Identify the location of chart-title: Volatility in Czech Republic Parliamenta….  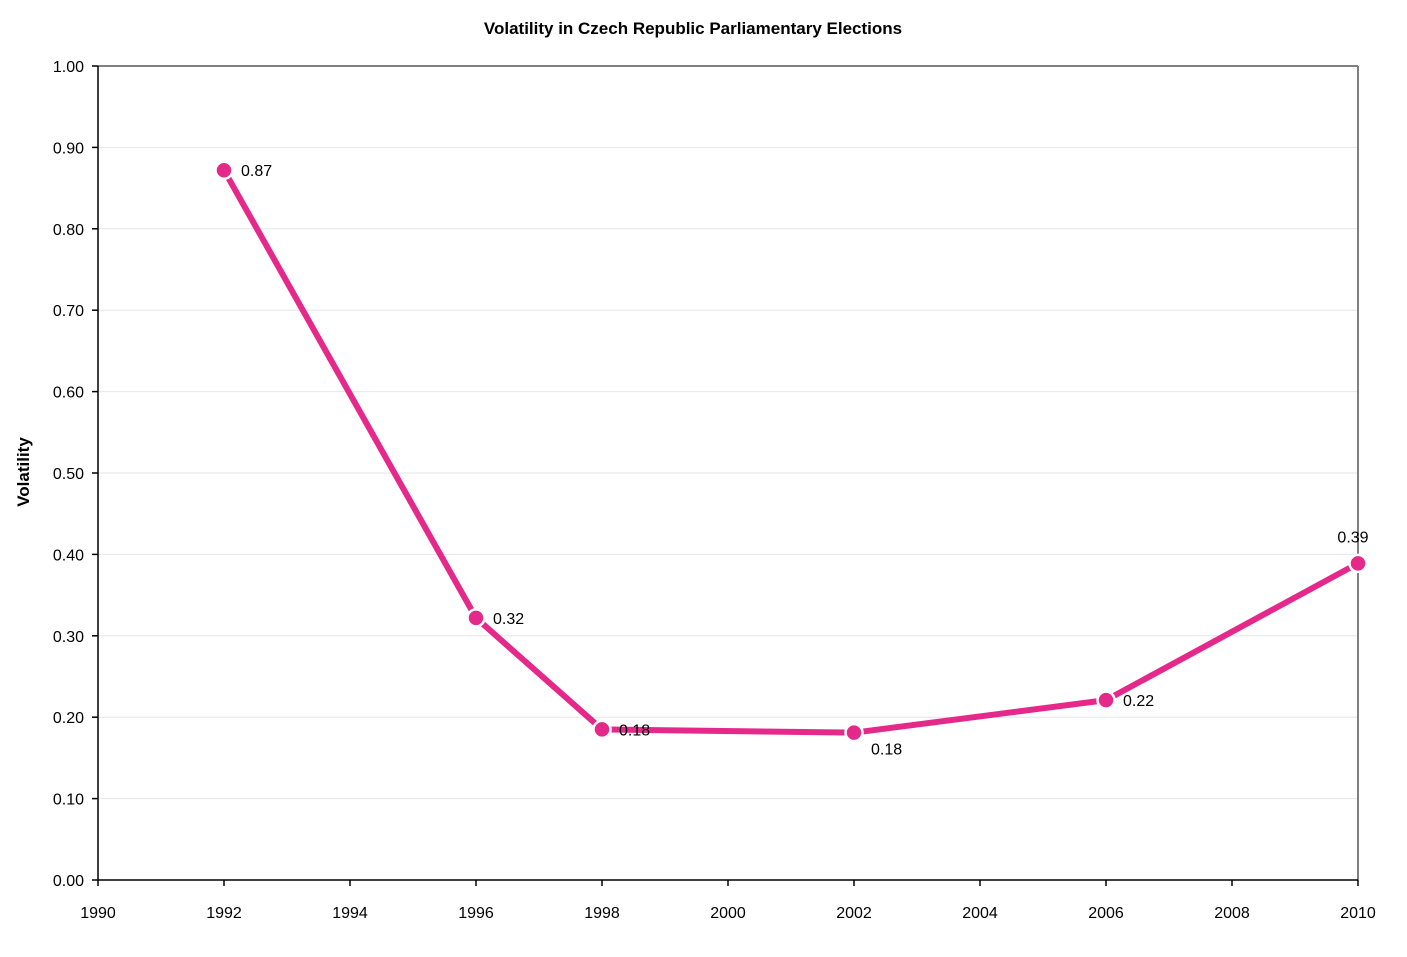
(693, 28).